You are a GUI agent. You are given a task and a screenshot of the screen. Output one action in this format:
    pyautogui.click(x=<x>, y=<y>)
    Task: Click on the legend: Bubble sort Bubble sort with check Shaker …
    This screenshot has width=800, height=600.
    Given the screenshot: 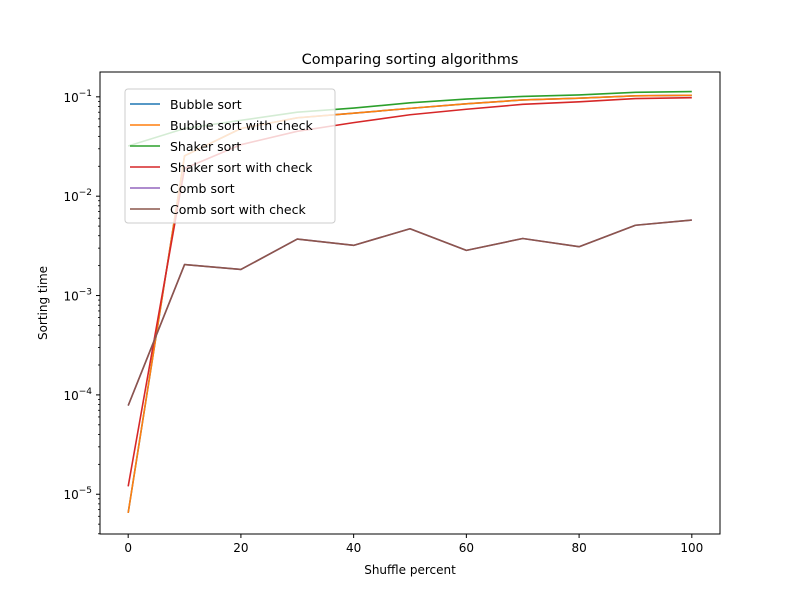 What is the action you would take?
    pyautogui.click(x=230, y=156)
    